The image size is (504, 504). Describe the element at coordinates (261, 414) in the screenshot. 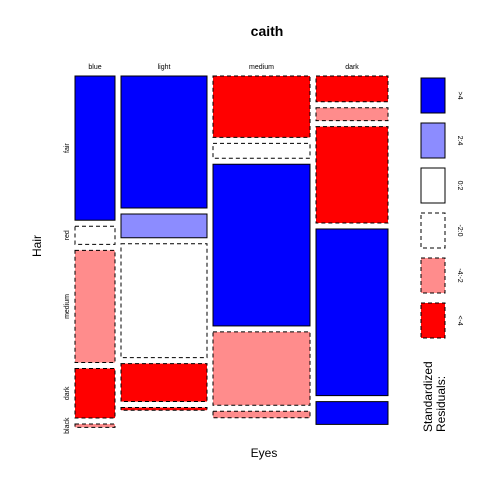

I see `tile-medium-black` at that location.